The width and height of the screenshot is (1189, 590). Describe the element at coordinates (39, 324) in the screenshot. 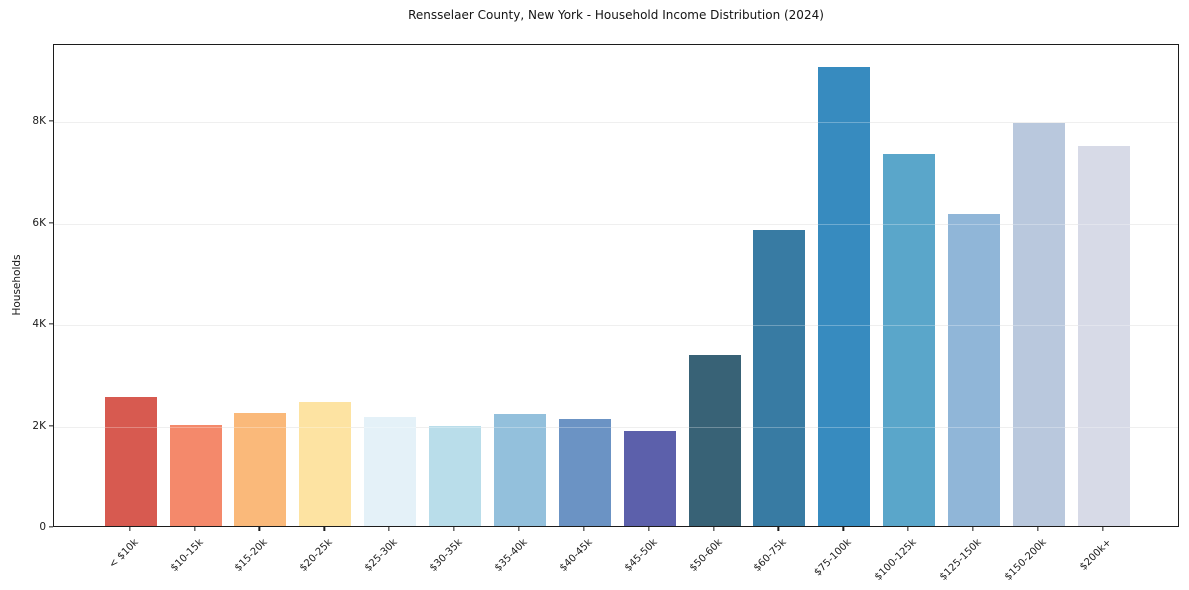

I see `y-tick-label: 4K` at that location.